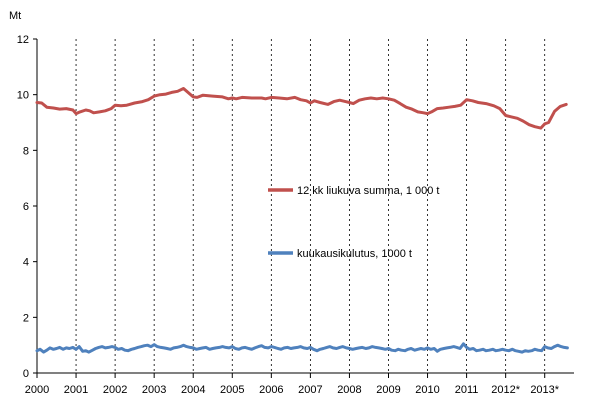 This screenshot has height=418, width=607. What do you see at coordinates (193, 390) in the screenshot?
I see `x-tick-label: 2004` at bounding box center [193, 390].